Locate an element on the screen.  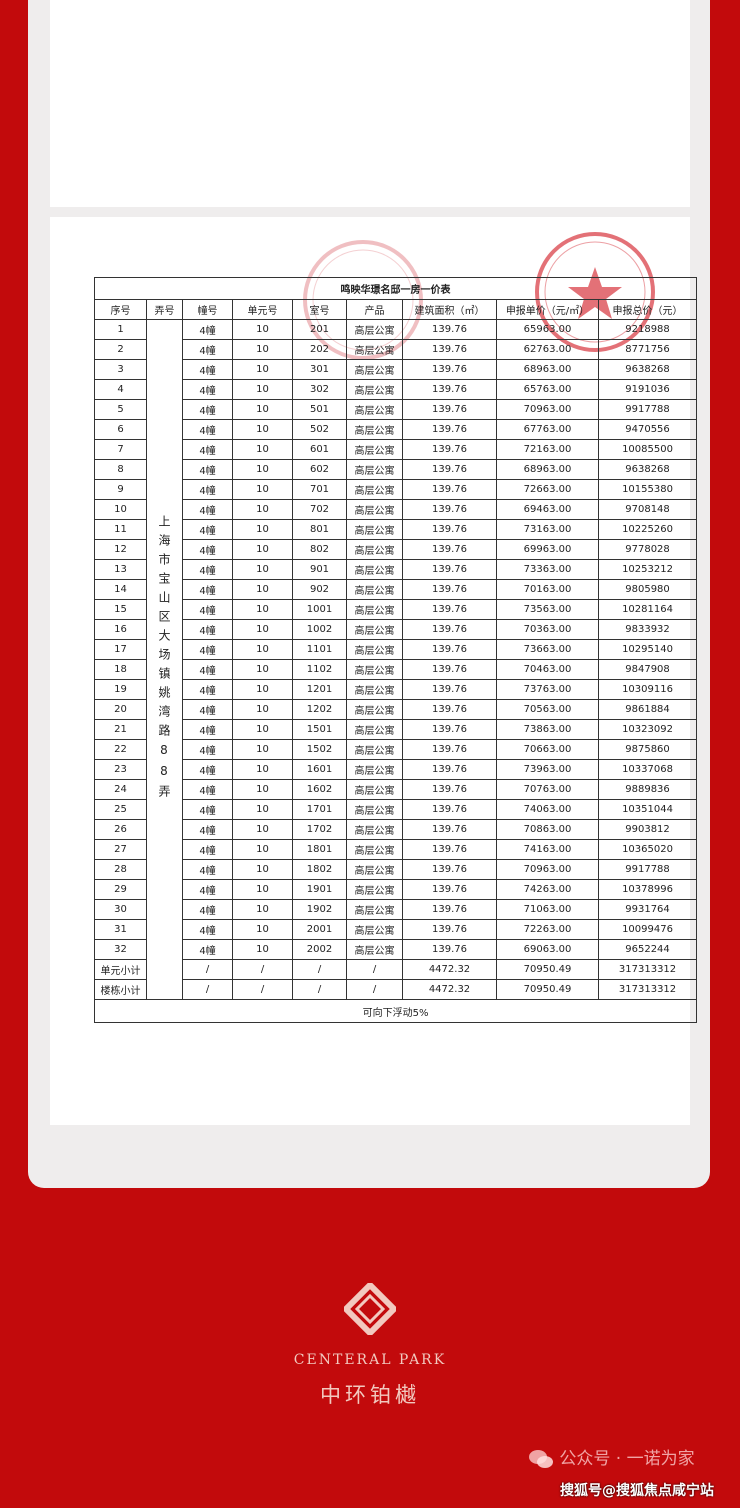
cell-room: 1601 is located at coordinates (319, 769).